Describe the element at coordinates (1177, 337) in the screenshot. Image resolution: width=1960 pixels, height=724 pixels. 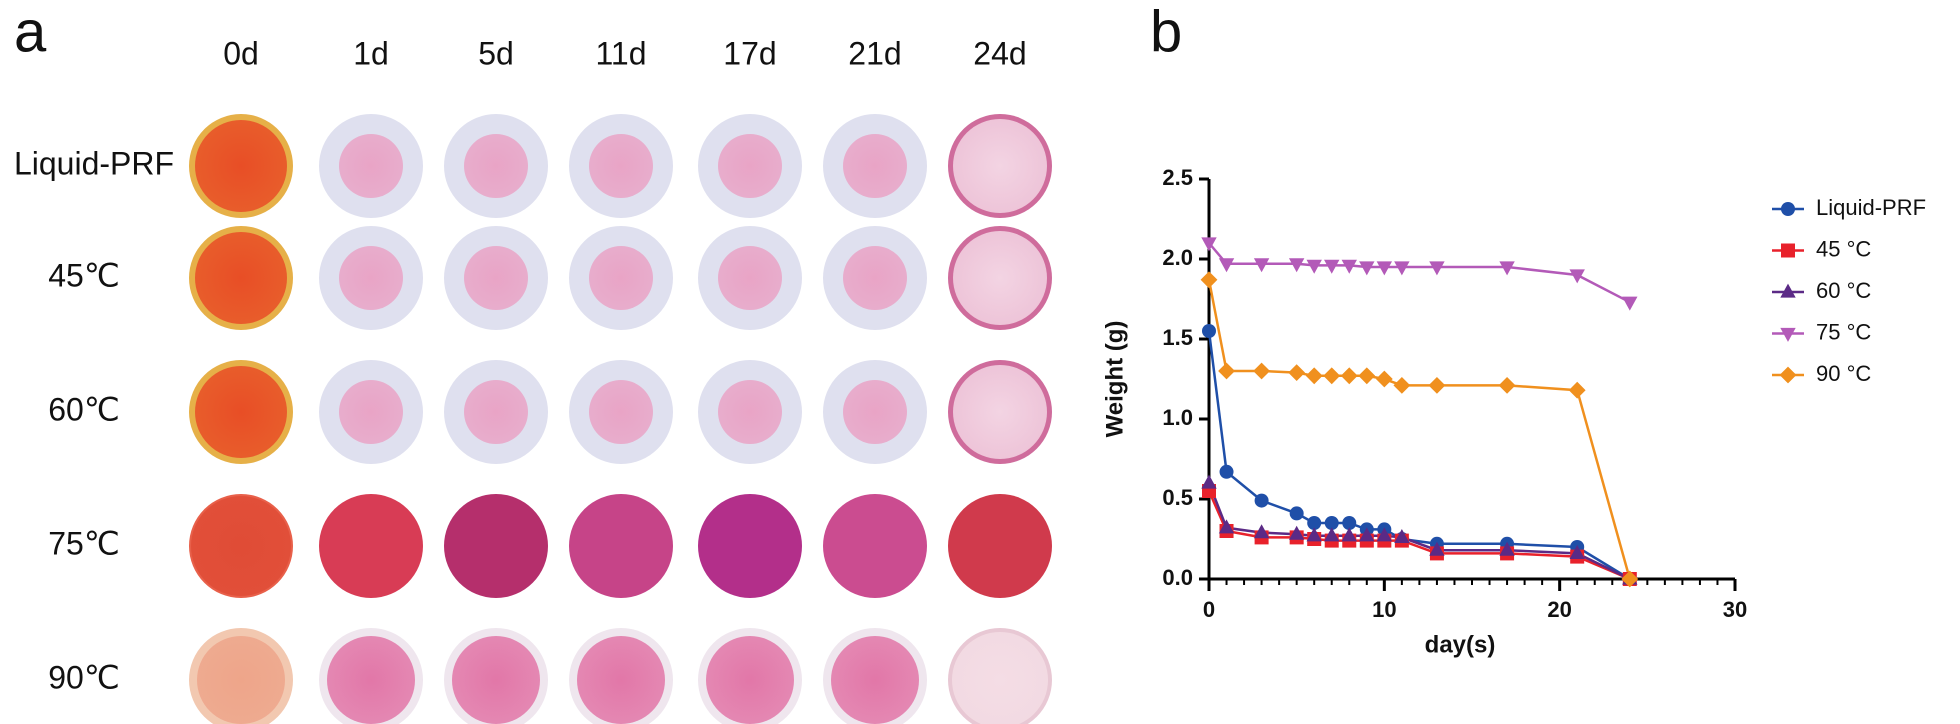
I see `y-tick-label: 1.5` at that location.